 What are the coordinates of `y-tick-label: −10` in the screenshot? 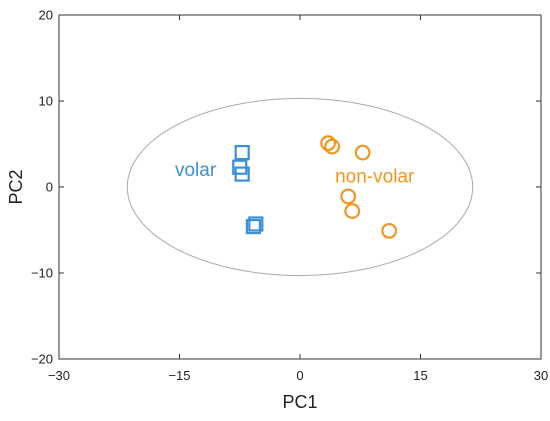 It's located at (42, 273).